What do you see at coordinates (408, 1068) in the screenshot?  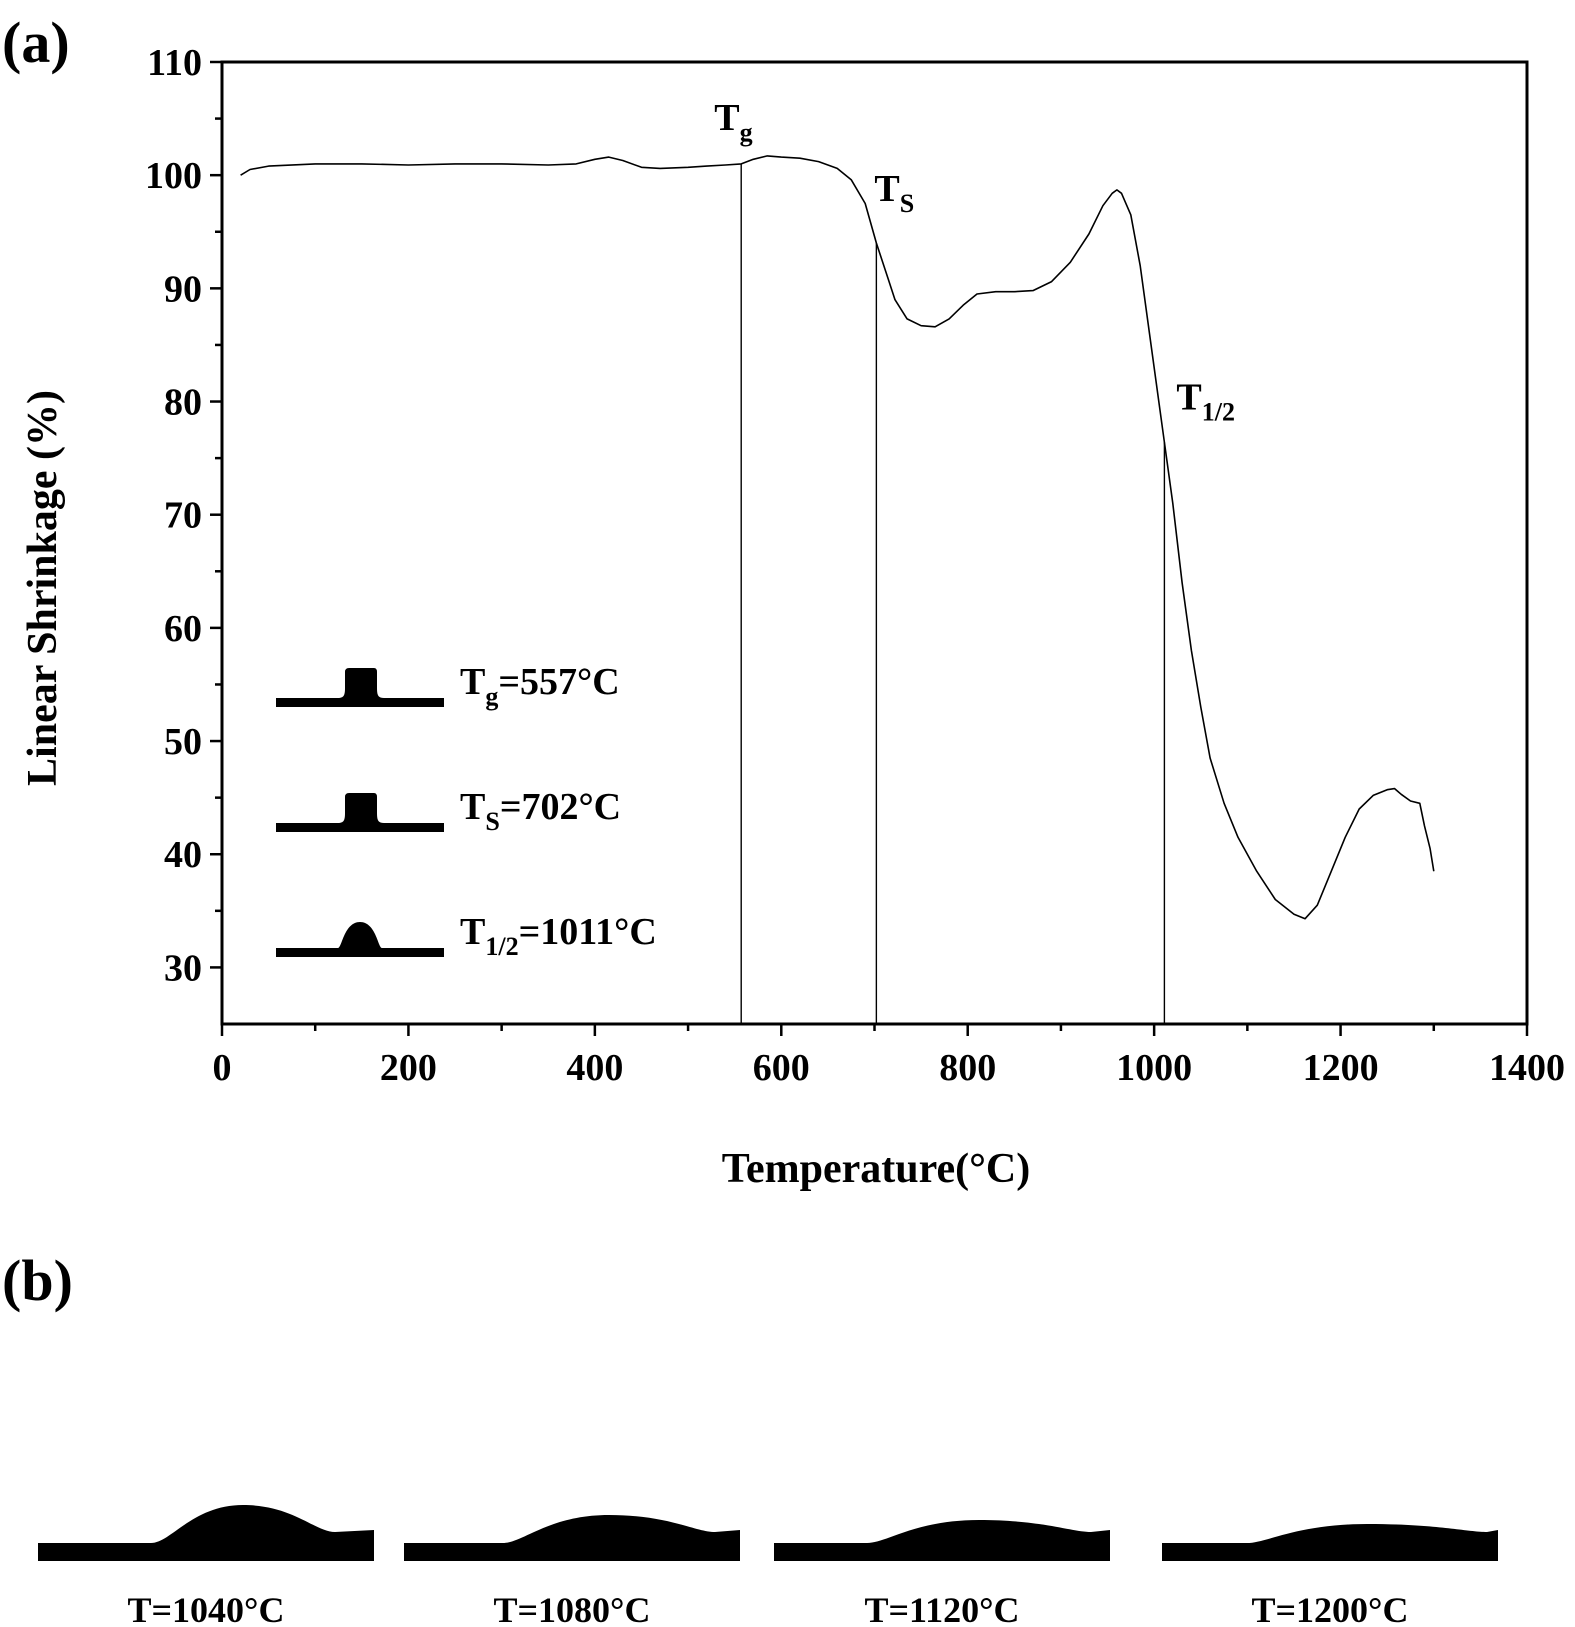 I see `x-tick-label: 200` at bounding box center [408, 1068].